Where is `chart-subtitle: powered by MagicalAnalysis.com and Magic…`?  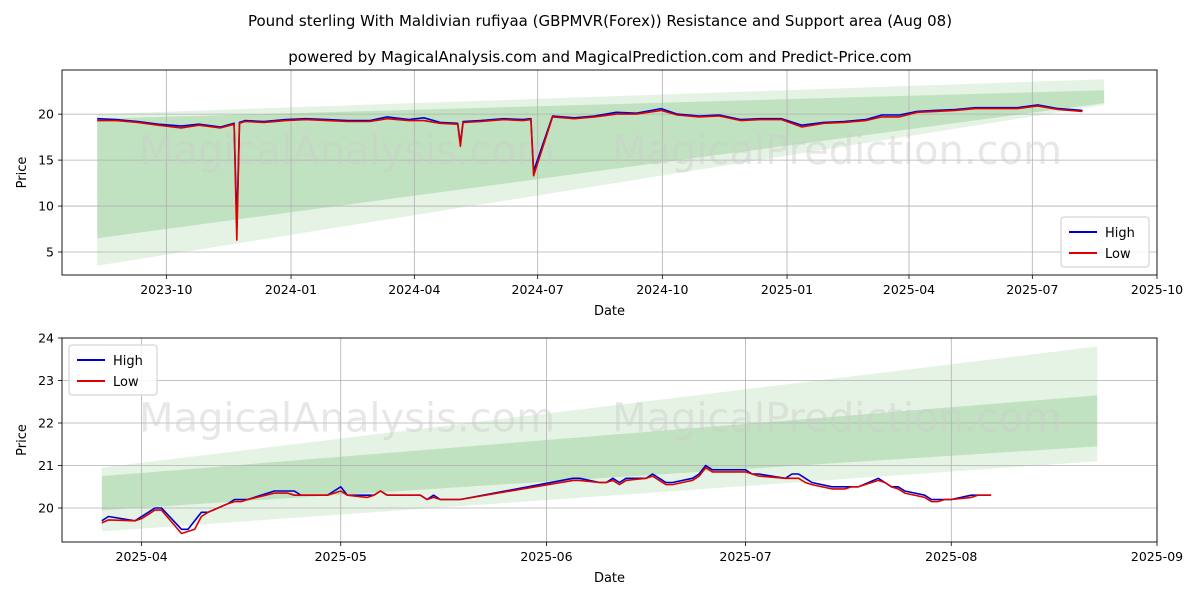 chart-subtitle: powered by MagicalAnalysis.com and Magic… is located at coordinates (600, 57).